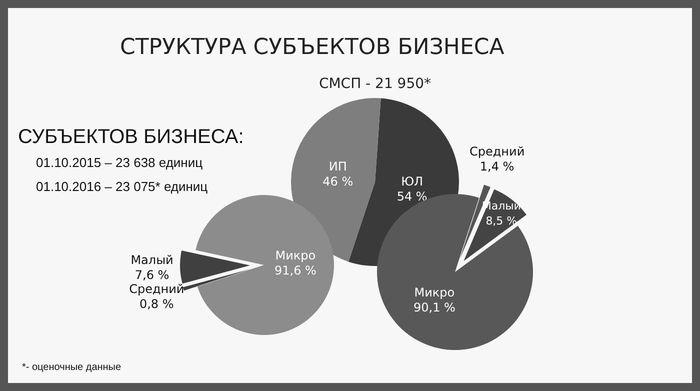 The height and width of the screenshot is (391, 700). Describe the element at coordinates (295, 270) in the screenshot. I see `data-label: 91,6 %` at that location.